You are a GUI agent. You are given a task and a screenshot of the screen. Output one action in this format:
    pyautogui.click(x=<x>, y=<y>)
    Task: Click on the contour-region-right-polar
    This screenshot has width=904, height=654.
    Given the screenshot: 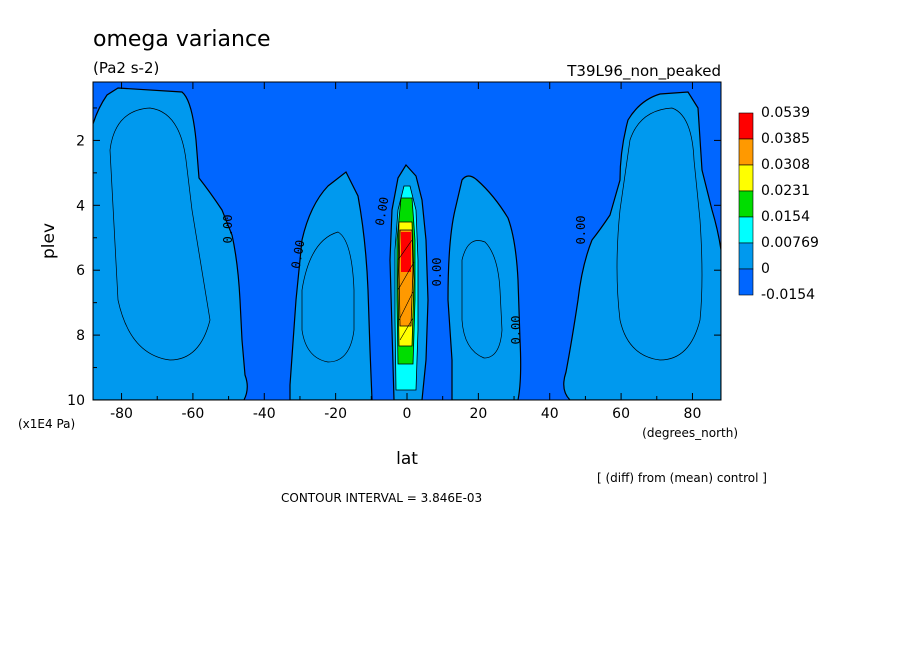 What is the action you would take?
    pyautogui.click(x=642, y=245)
    